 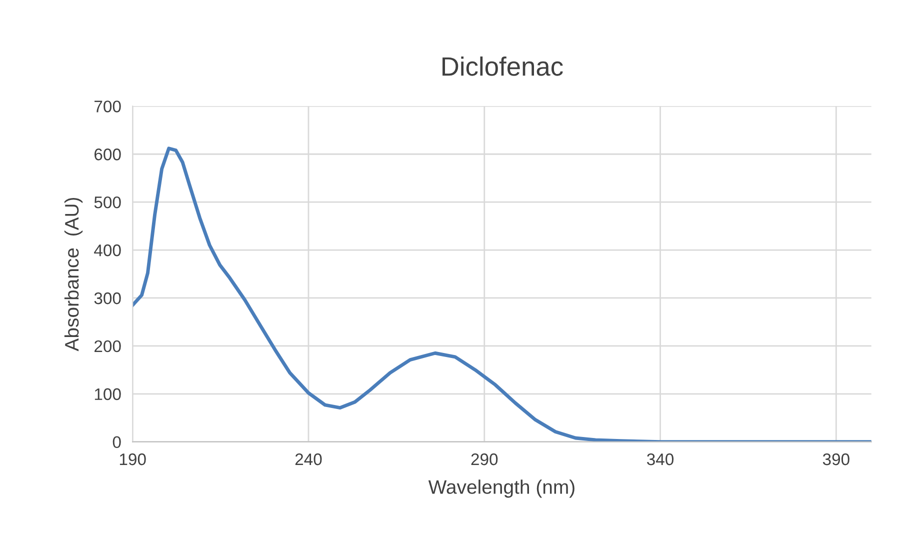 I want to click on x-tick-label: 240, so click(x=308, y=459).